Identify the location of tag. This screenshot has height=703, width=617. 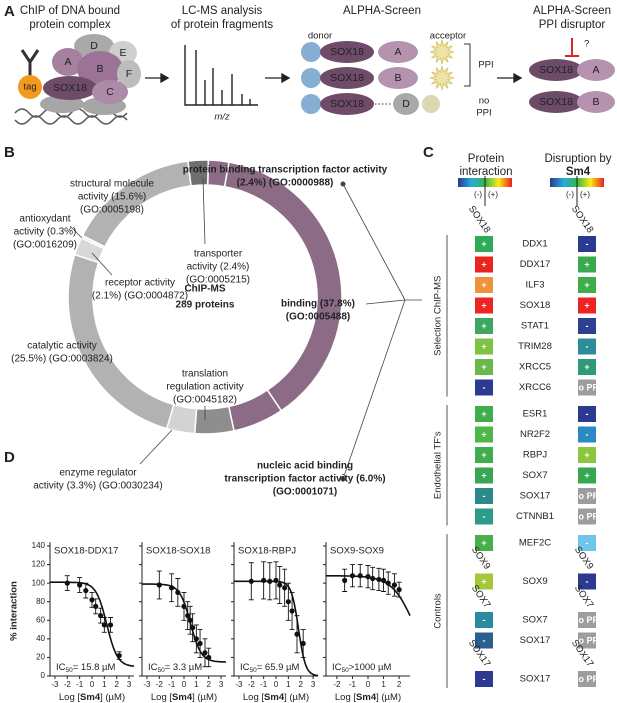
(30, 87).